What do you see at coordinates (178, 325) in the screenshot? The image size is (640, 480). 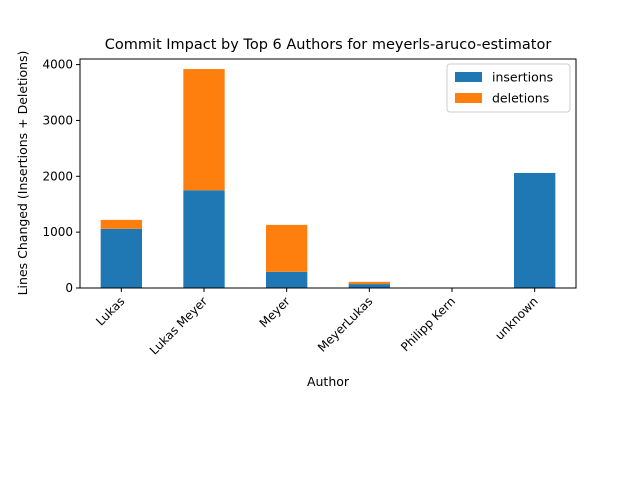 I see `x-tick-label: Lukas Meyer` at bounding box center [178, 325].